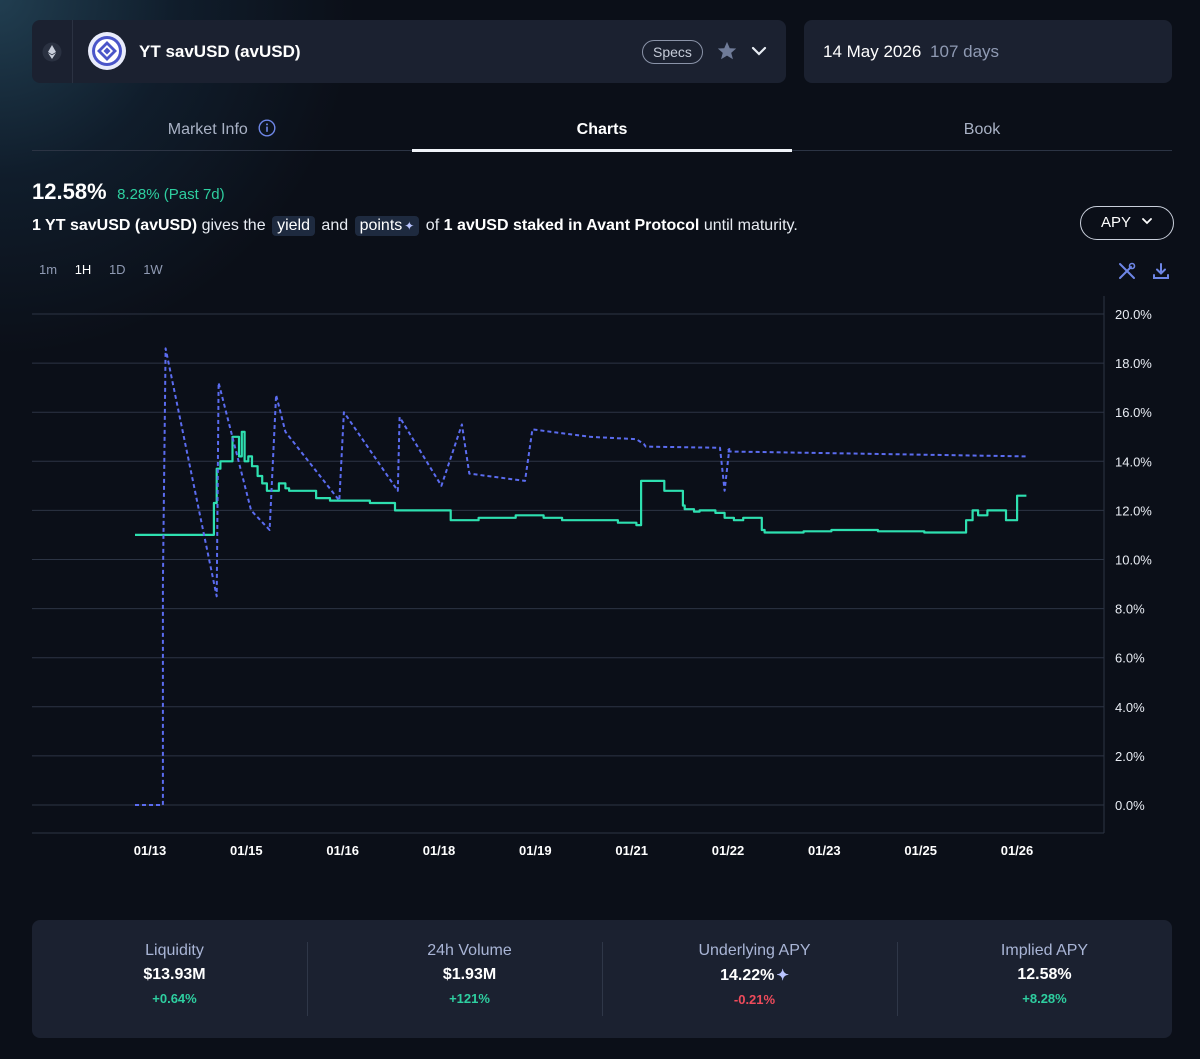 This screenshot has width=1200, height=1059. Describe the element at coordinates (581, 483) in the screenshot. I see `implied-apy-line` at that location.